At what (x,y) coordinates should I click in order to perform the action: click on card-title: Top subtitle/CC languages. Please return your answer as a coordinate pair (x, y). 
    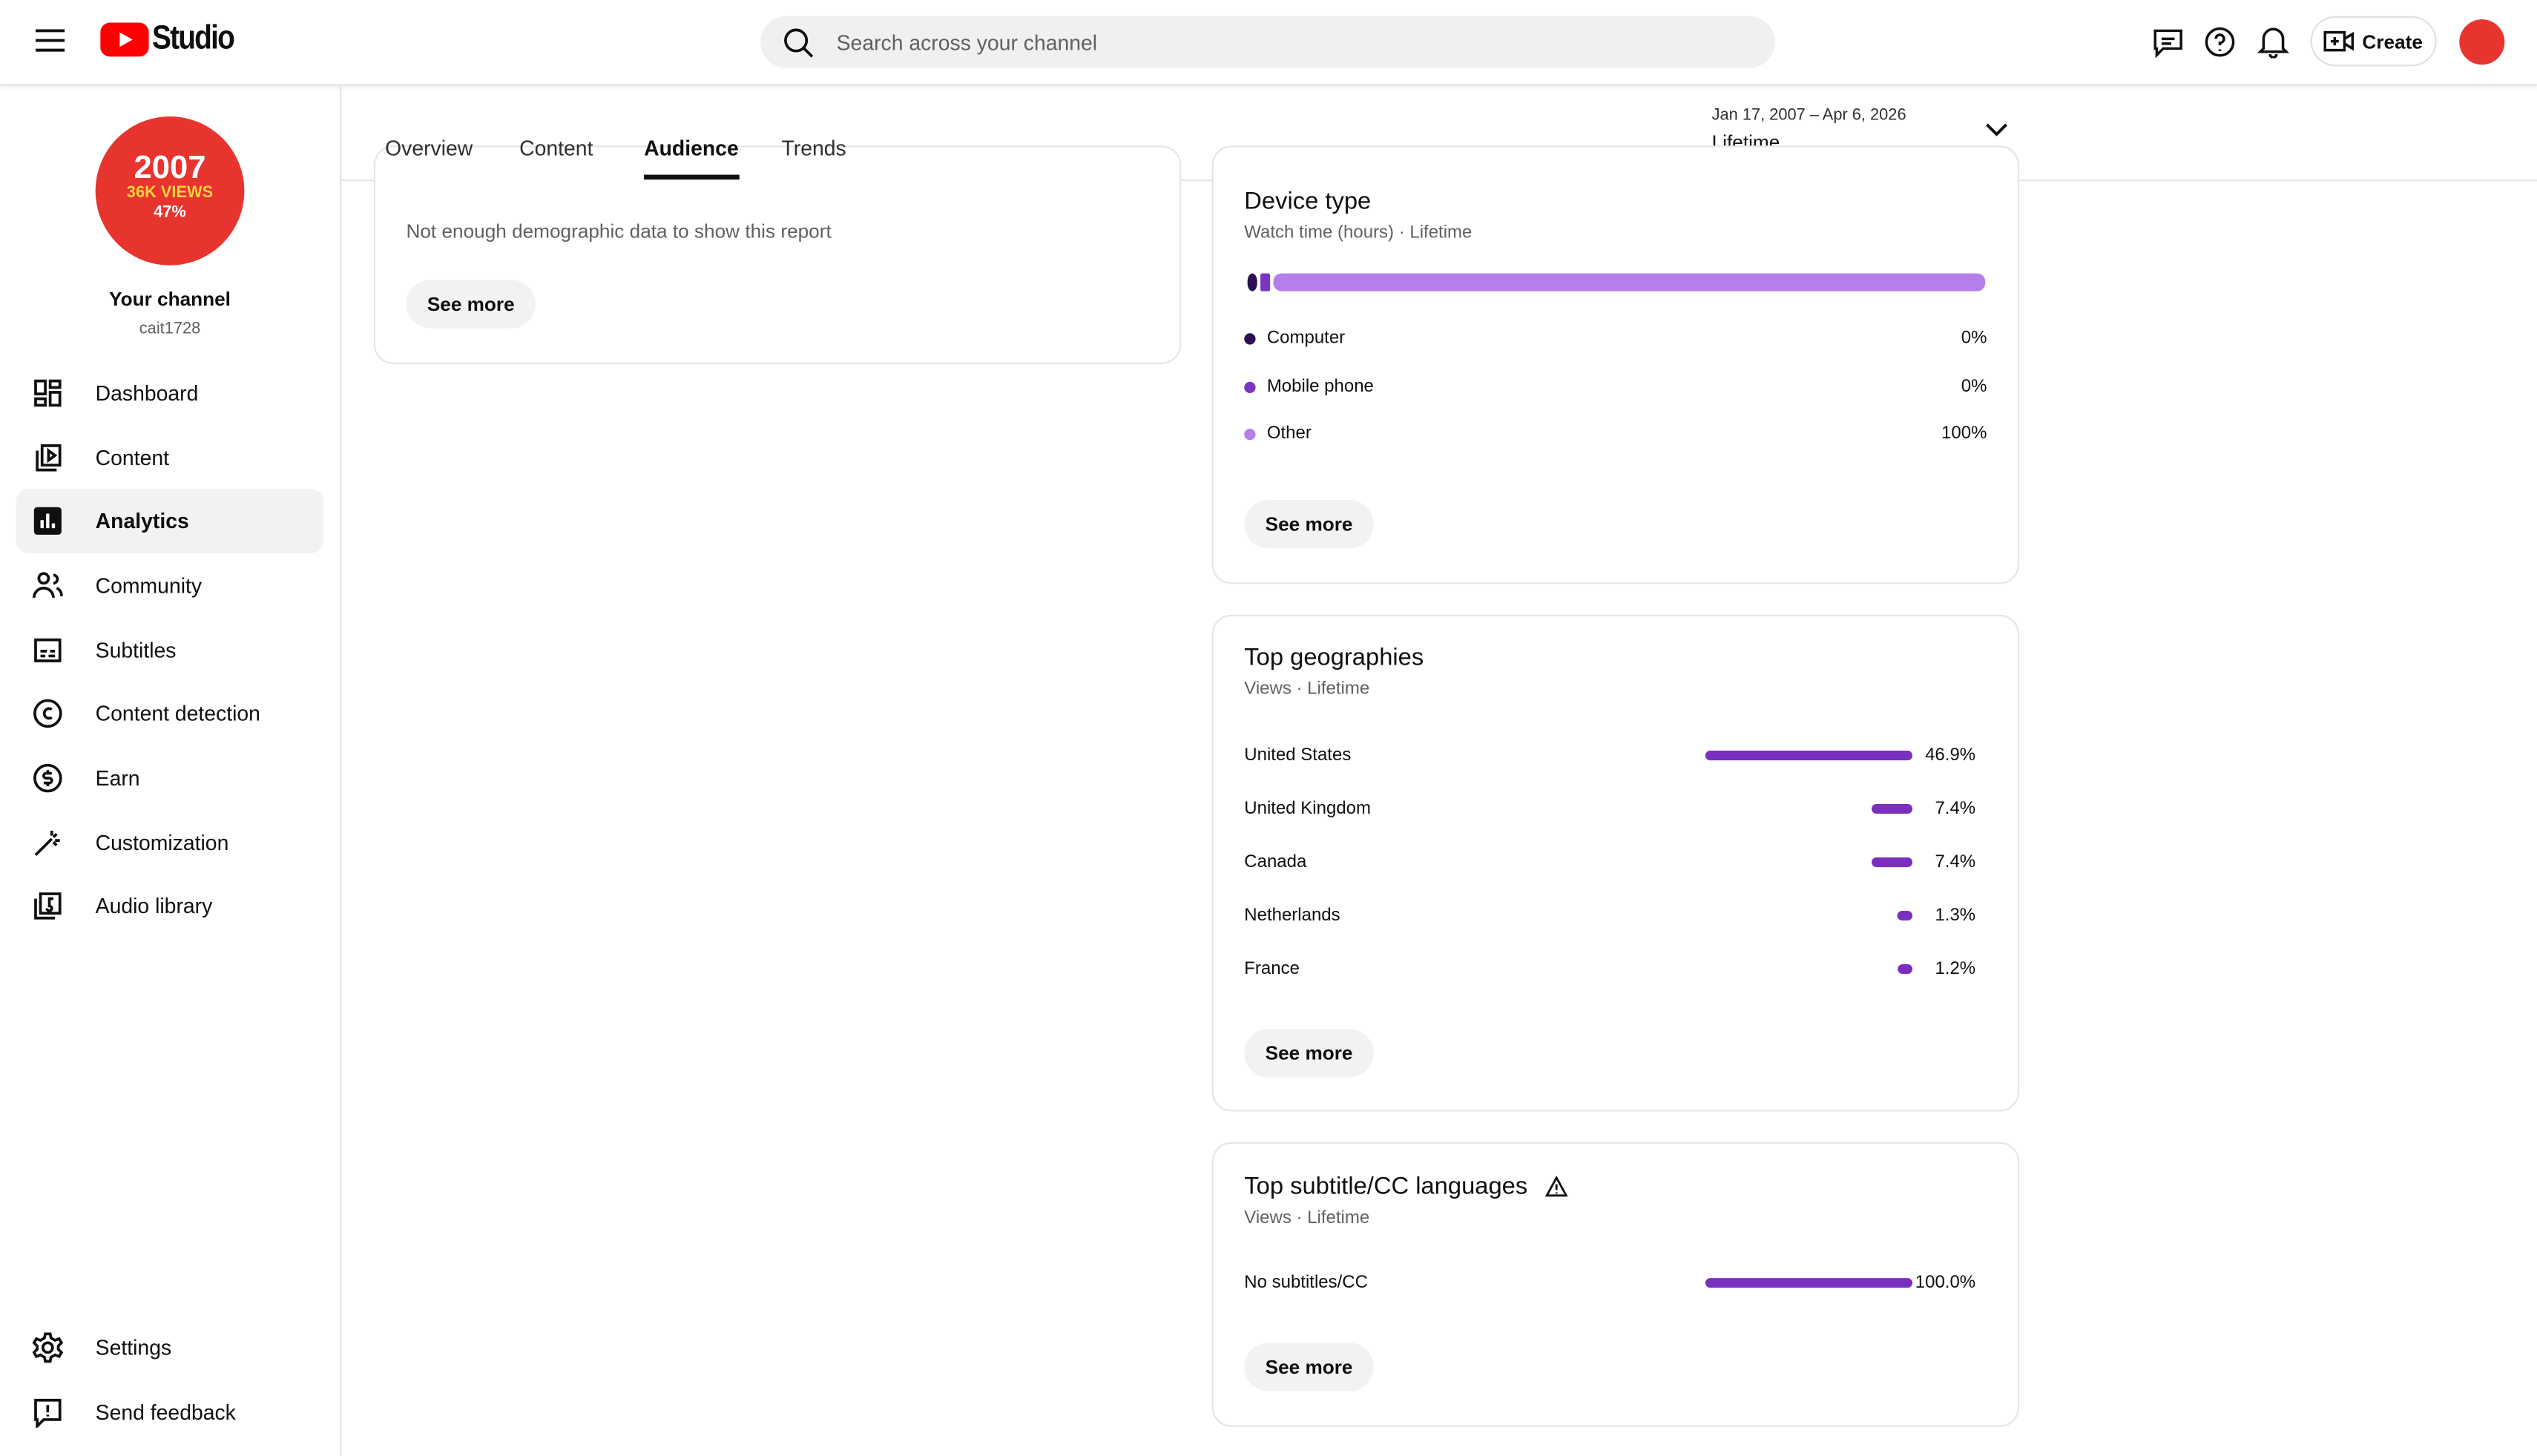
    Looking at the image, I should click on (1386, 1187).